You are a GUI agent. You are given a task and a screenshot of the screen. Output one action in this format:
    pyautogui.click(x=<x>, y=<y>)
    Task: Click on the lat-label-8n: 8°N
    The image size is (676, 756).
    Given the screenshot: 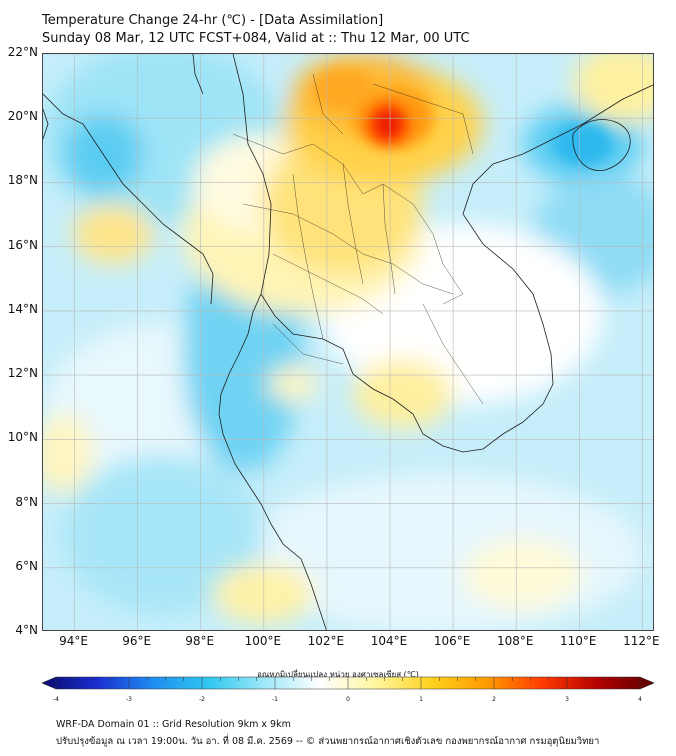 What is the action you would take?
    pyautogui.click(x=26, y=501)
    